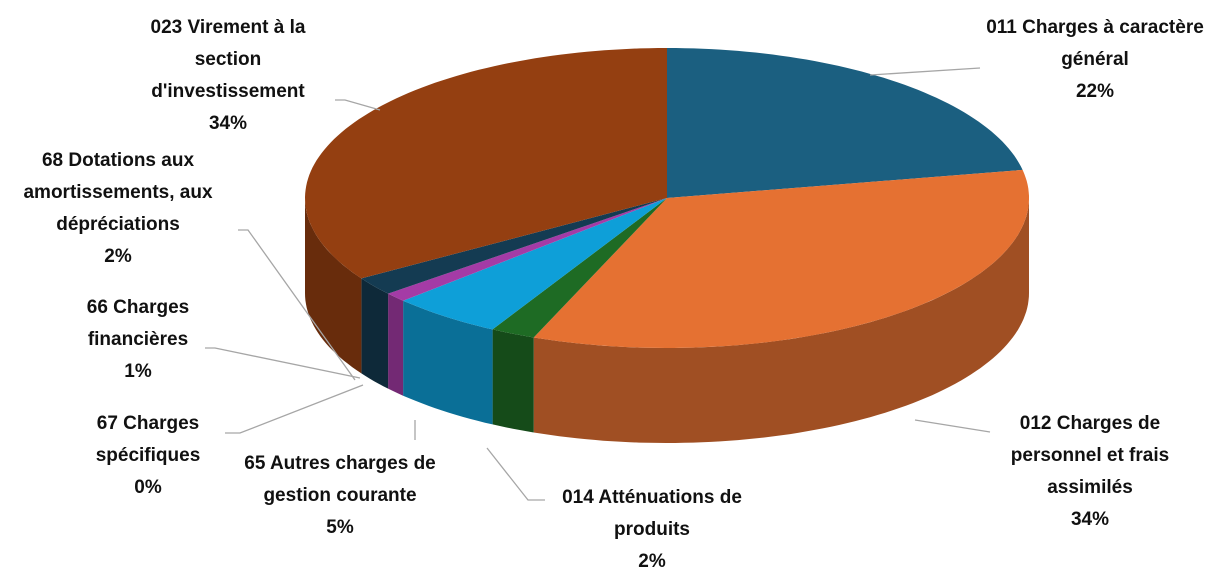 The height and width of the screenshot is (574, 1208). Describe the element at coordinates (1095, 91) in the screenshot. I see `value-label: 22%` at that location.